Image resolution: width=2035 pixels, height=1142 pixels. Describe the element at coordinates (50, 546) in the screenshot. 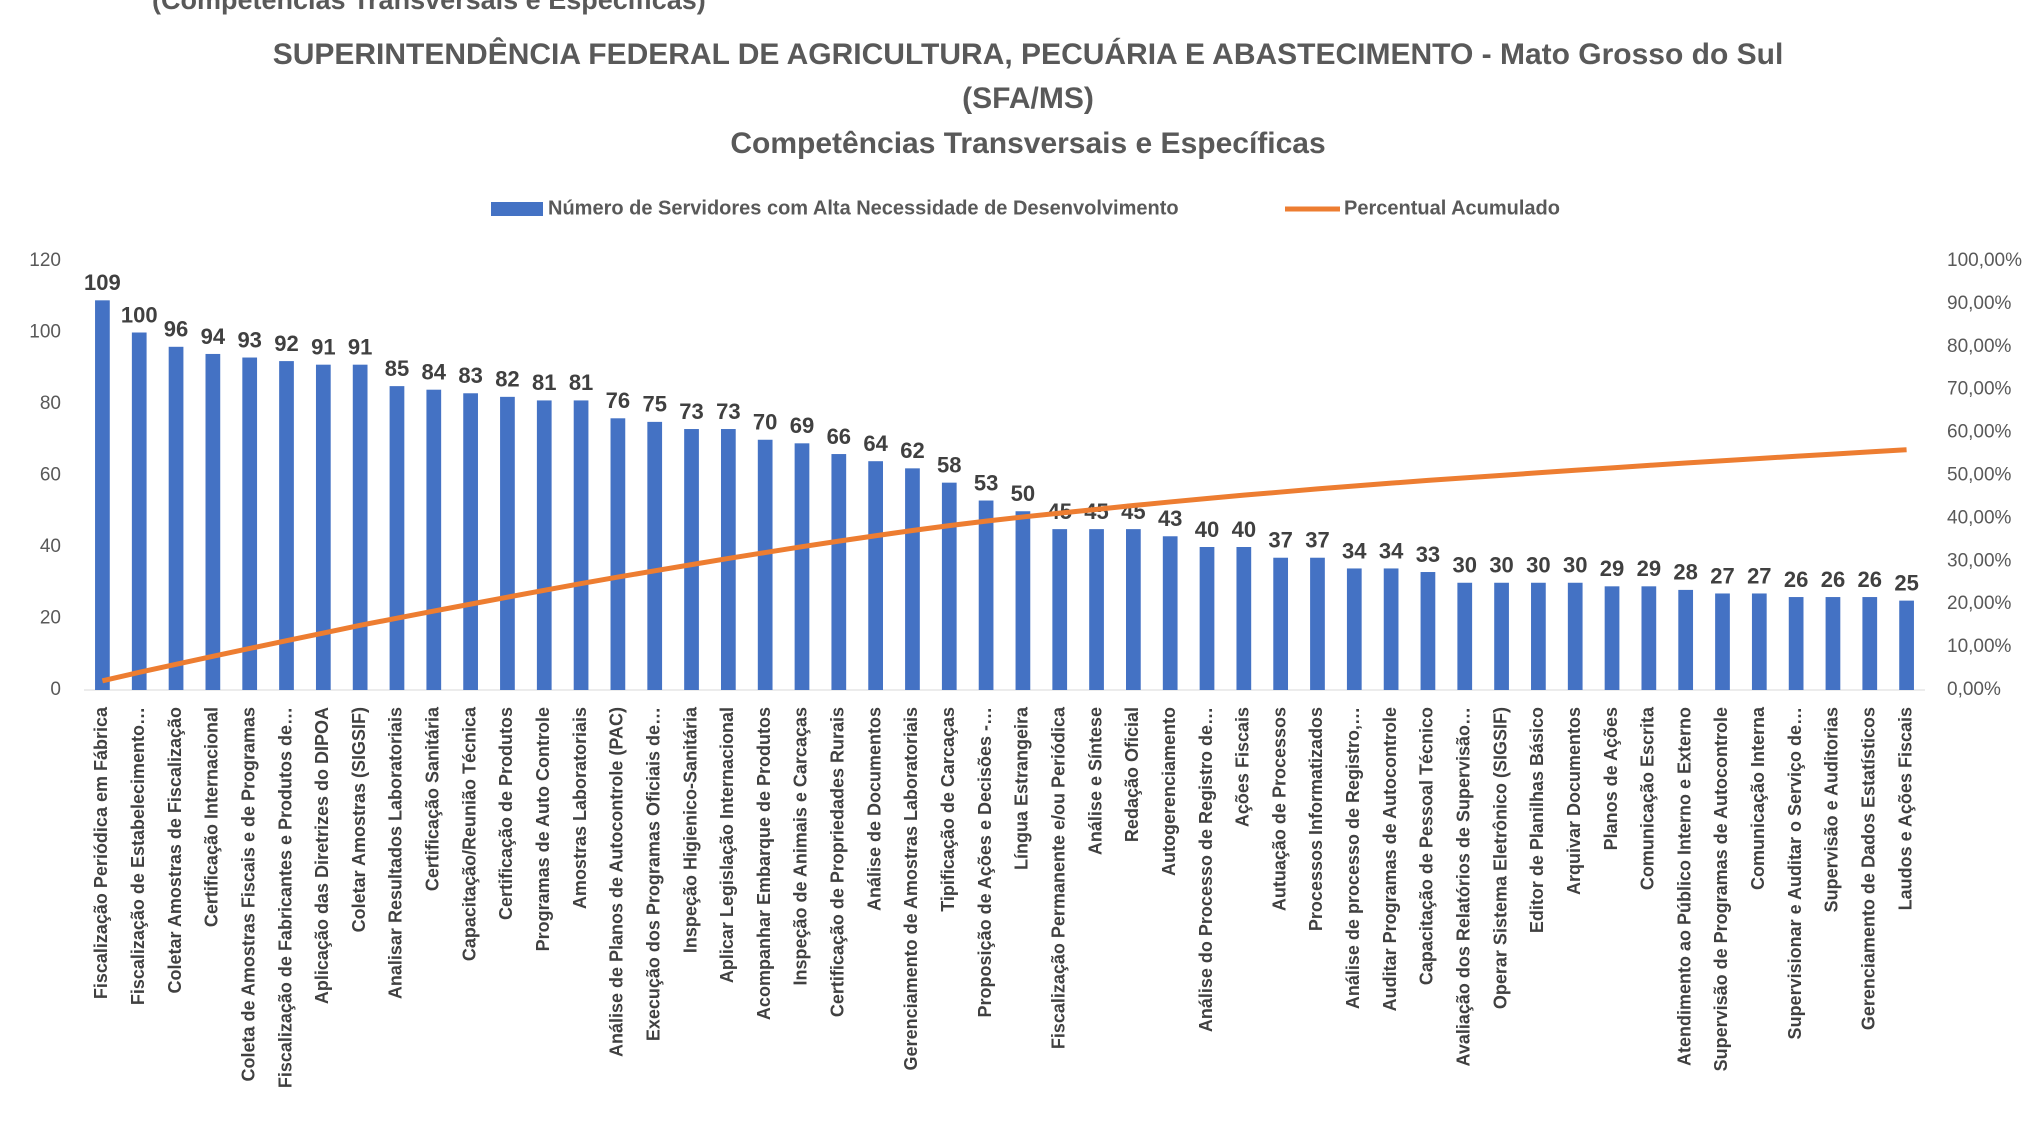

I see `y-tick-label: 40` at that location.